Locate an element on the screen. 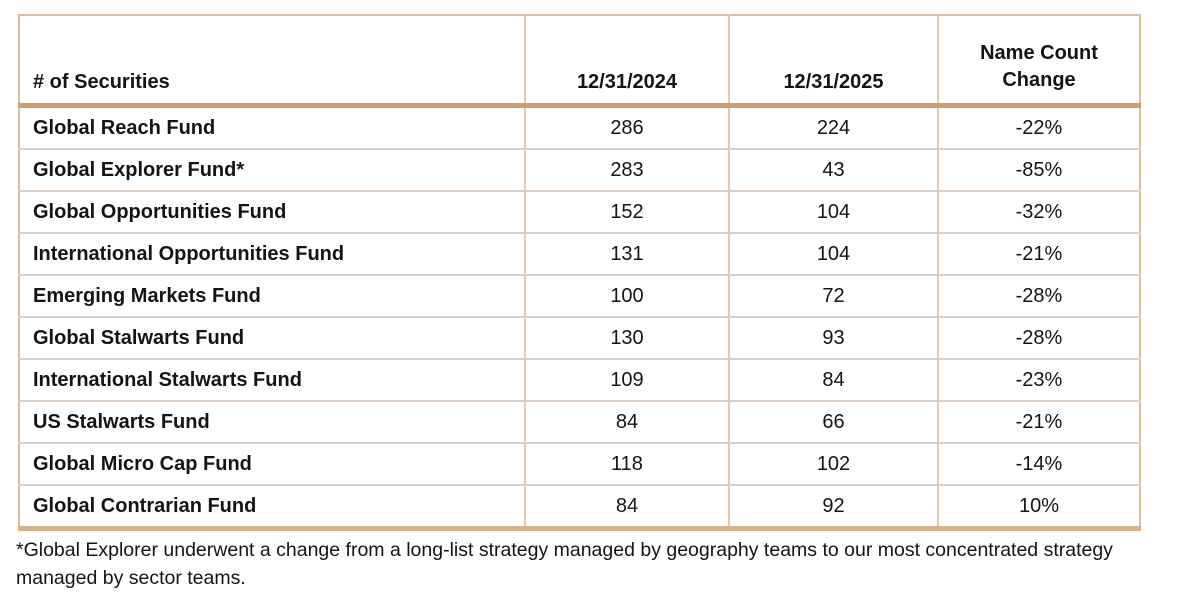 The width and height of the screenshot is (1194, 592). value-2024-cell: 109 is located at coordinates (626, 379).